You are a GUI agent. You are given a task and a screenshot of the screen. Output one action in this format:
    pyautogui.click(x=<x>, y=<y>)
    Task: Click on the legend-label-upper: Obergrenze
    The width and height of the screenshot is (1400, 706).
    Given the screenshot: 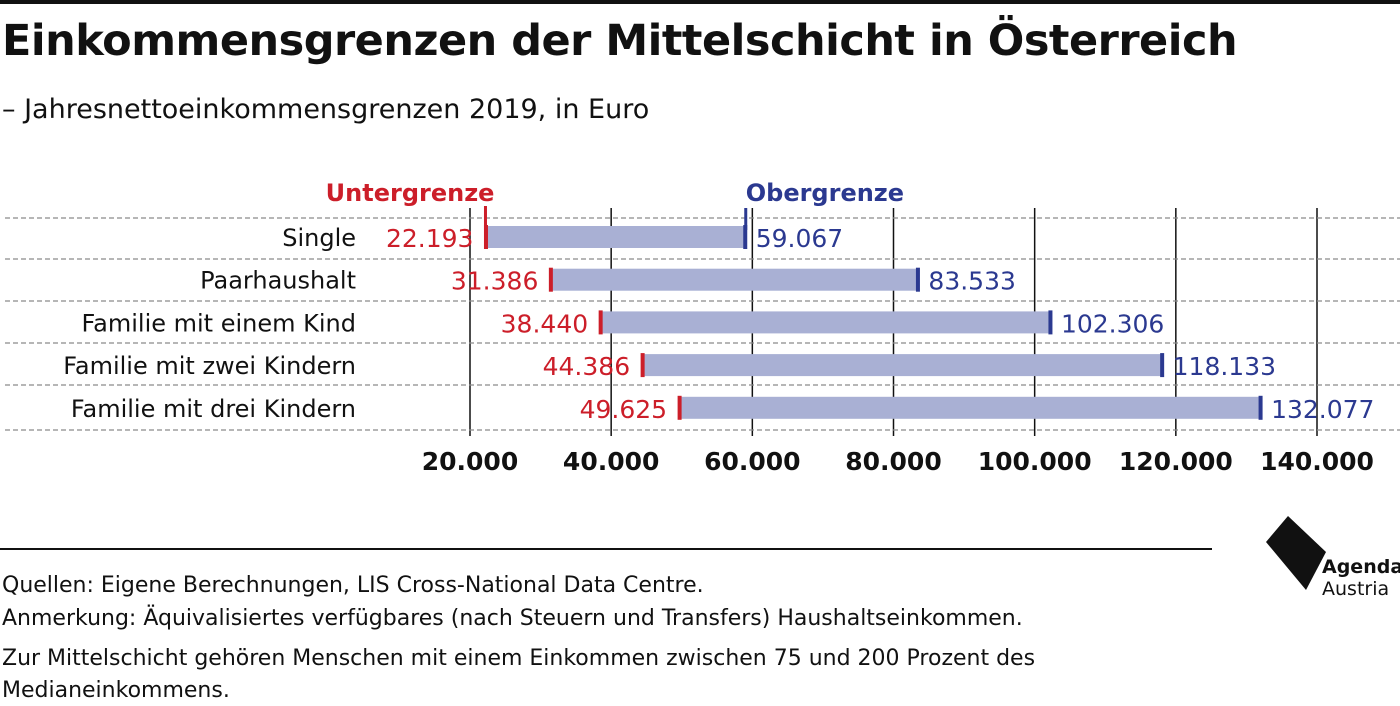 What is the action you would take?
    pyautogui.click(x=825, y=193)
    